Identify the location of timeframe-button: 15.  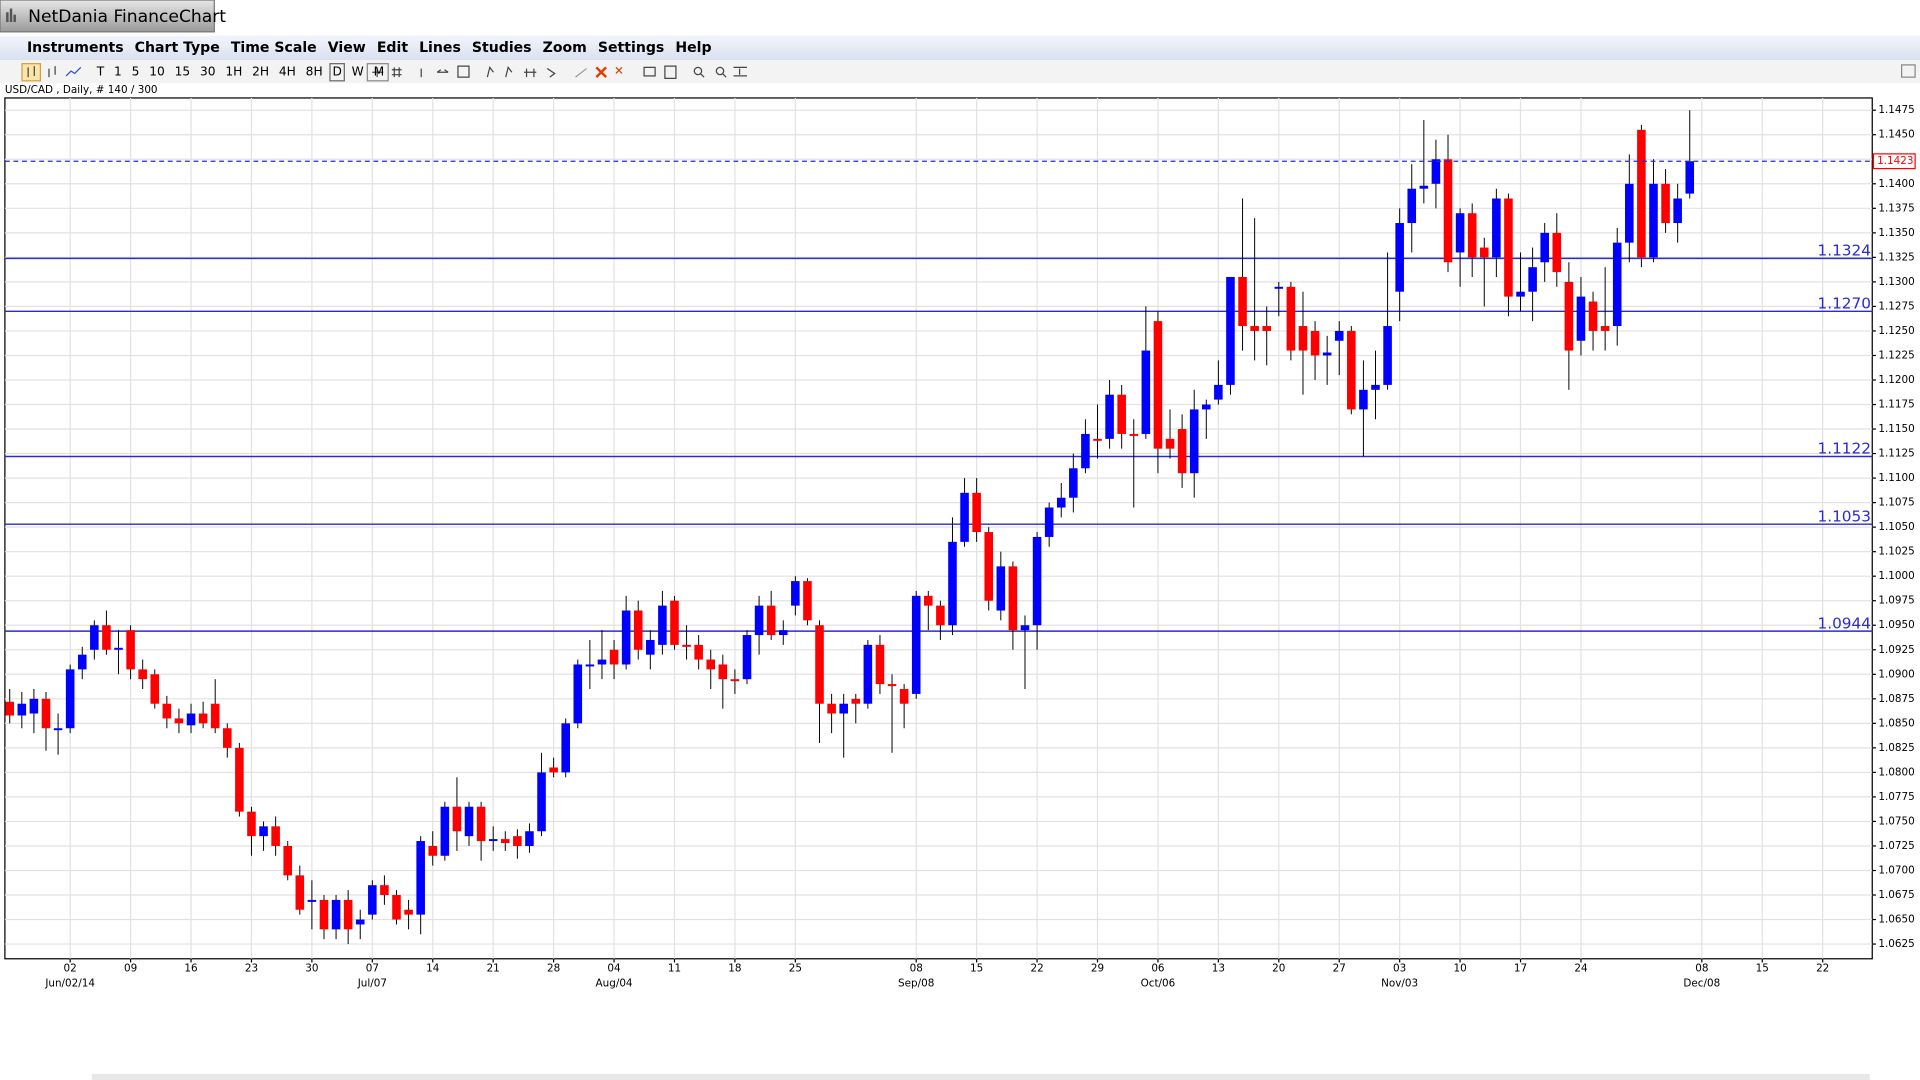
(183, 72).